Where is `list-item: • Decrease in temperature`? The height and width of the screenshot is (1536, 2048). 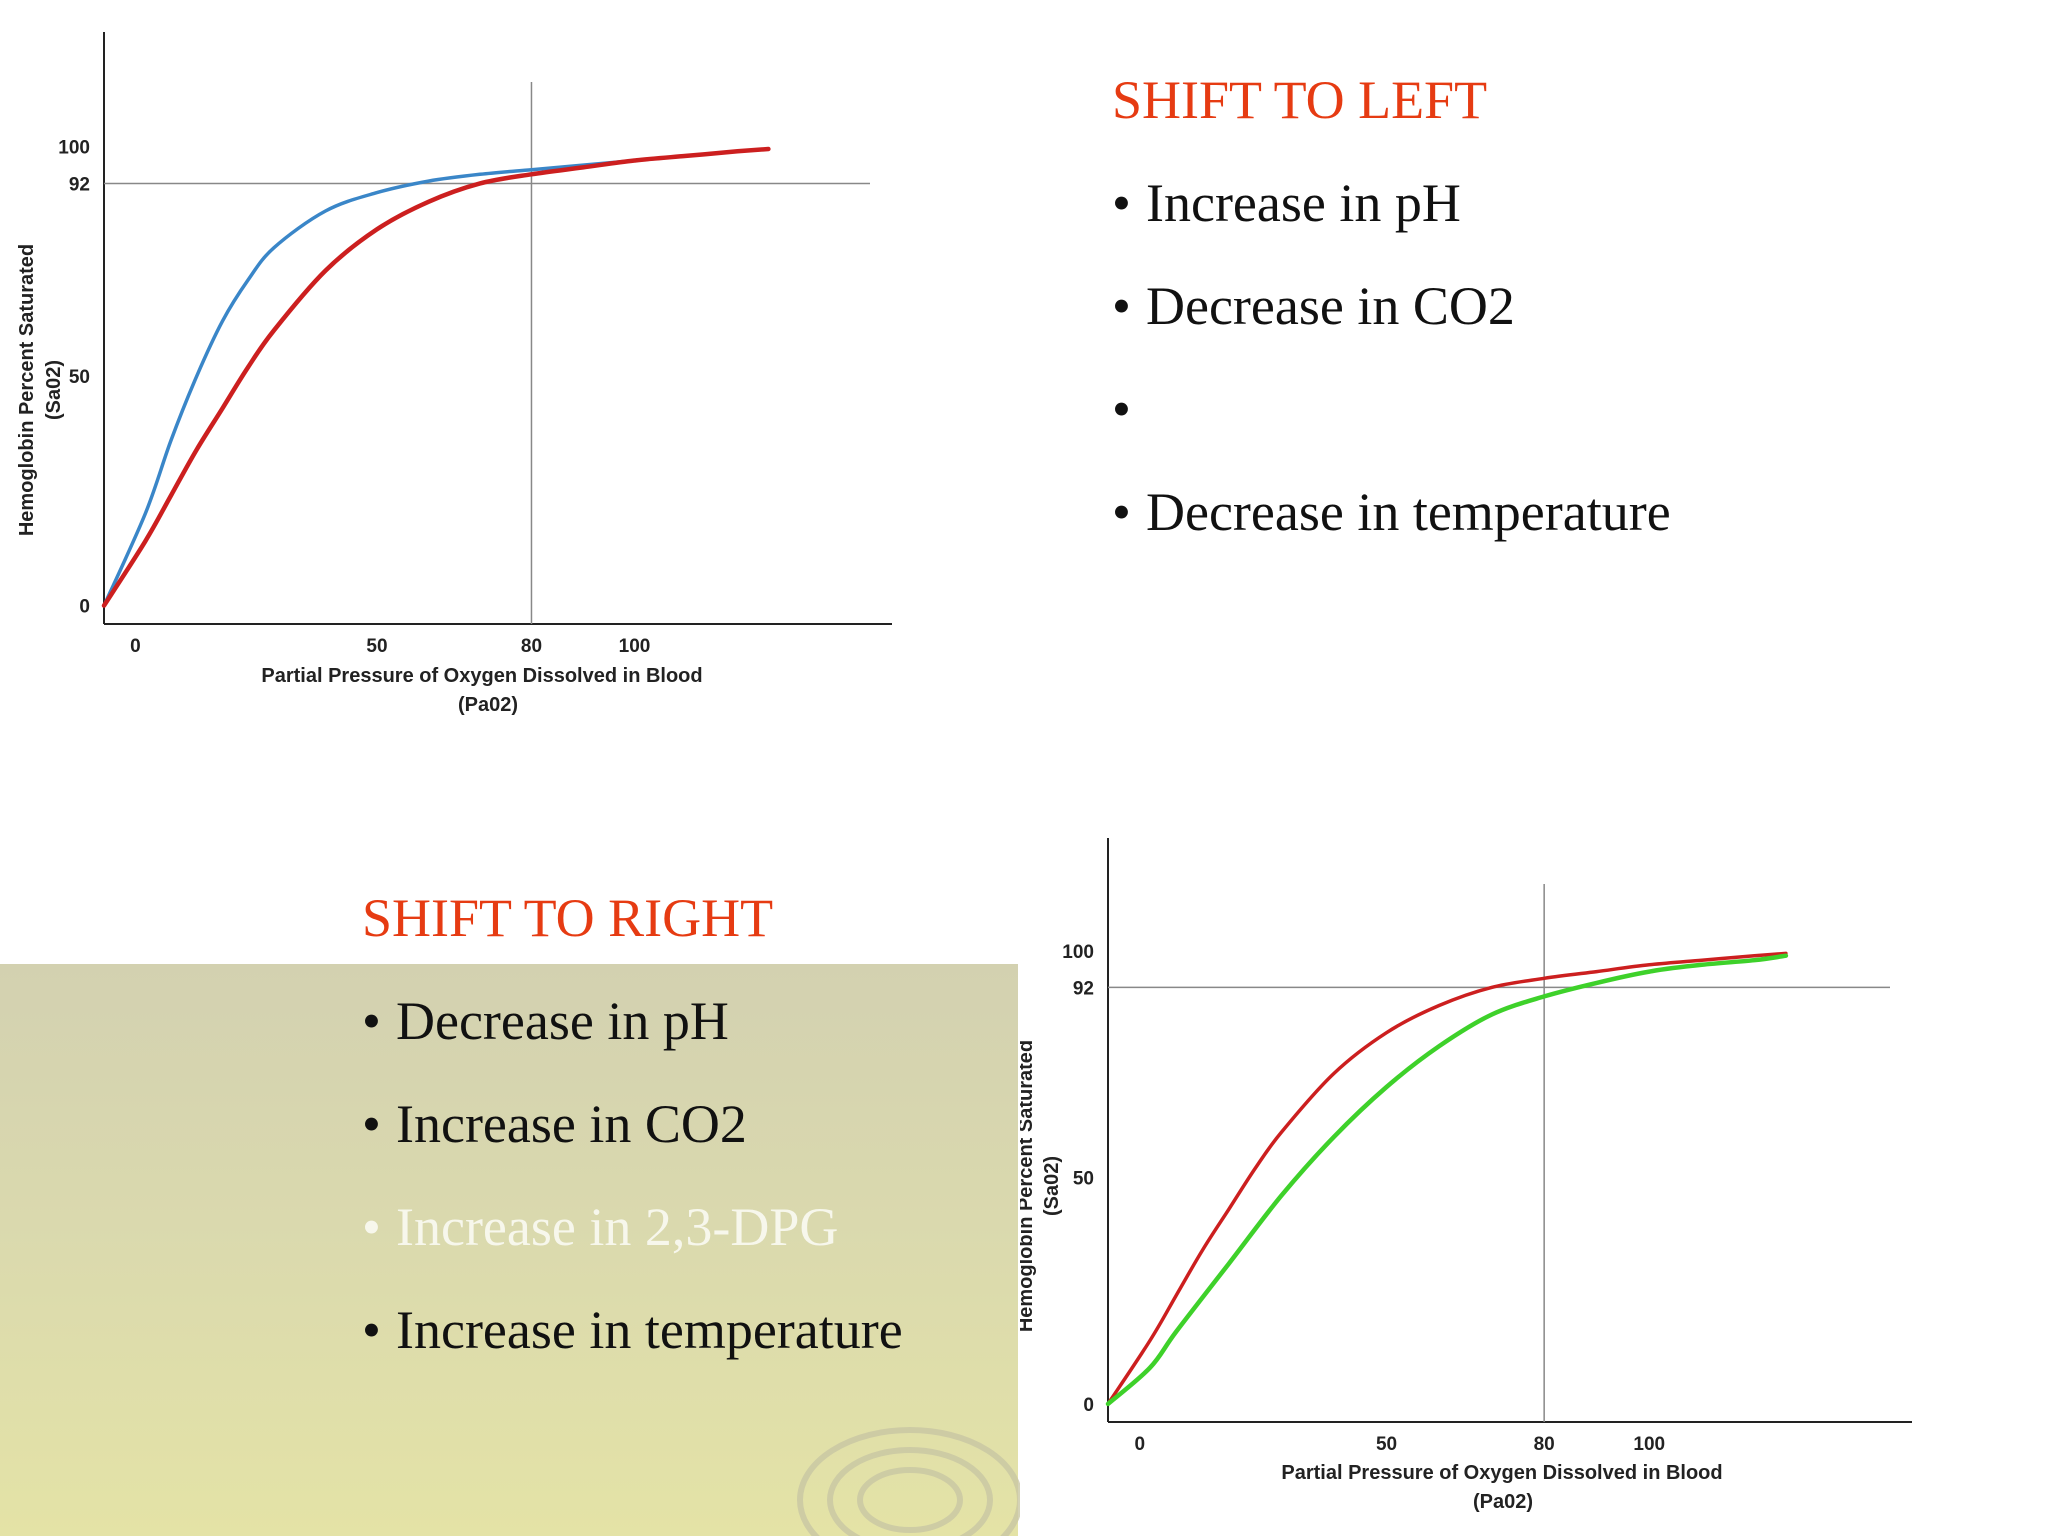 list-item: • Decrease in temperature is located at coordinates (1391, 512).